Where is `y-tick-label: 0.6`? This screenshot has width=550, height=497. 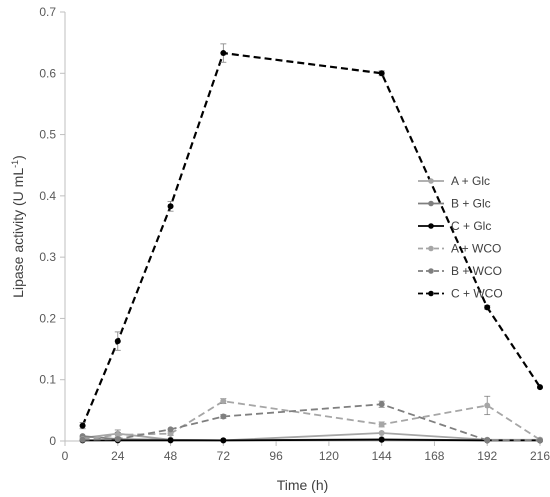 y-tick-label: 0.6 is located at coordinates (47, 73).